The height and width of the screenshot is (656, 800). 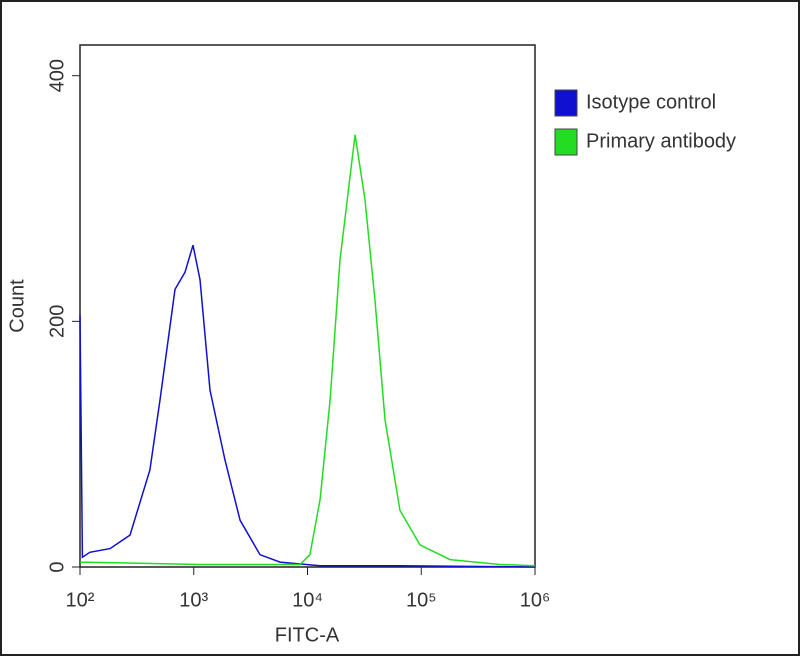 I want to click on y-tick-label: 0, so click(x=57, y=566).